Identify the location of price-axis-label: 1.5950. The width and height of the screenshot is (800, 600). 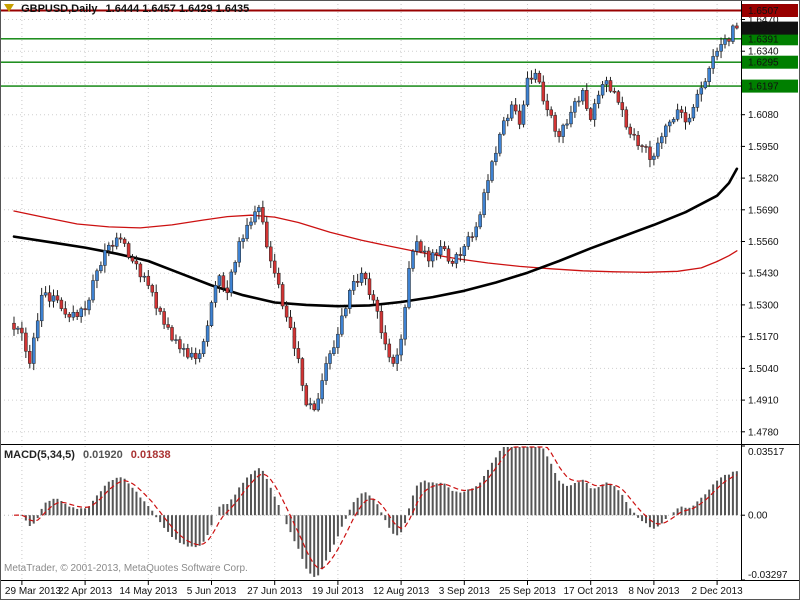
(763, 147).